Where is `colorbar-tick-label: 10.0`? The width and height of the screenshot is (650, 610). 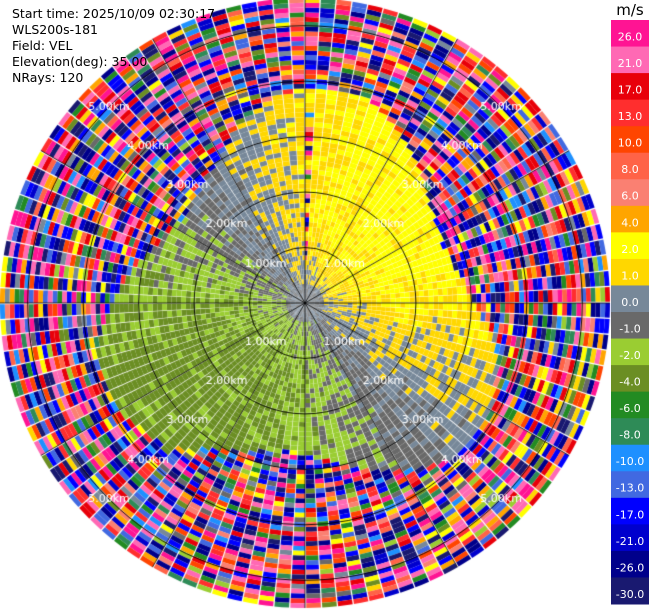
colorbar-tick-label: 10.0 is located at coordinates (630, 143).